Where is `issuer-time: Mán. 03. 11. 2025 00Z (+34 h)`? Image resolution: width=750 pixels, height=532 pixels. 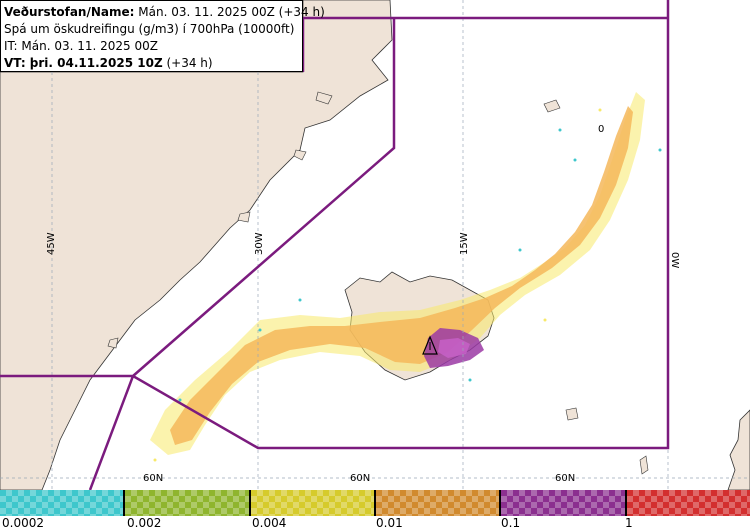
issuer-time: Mán. 03. 11. 2025 00Z (+34 h) is located at coordinates (231, 12).